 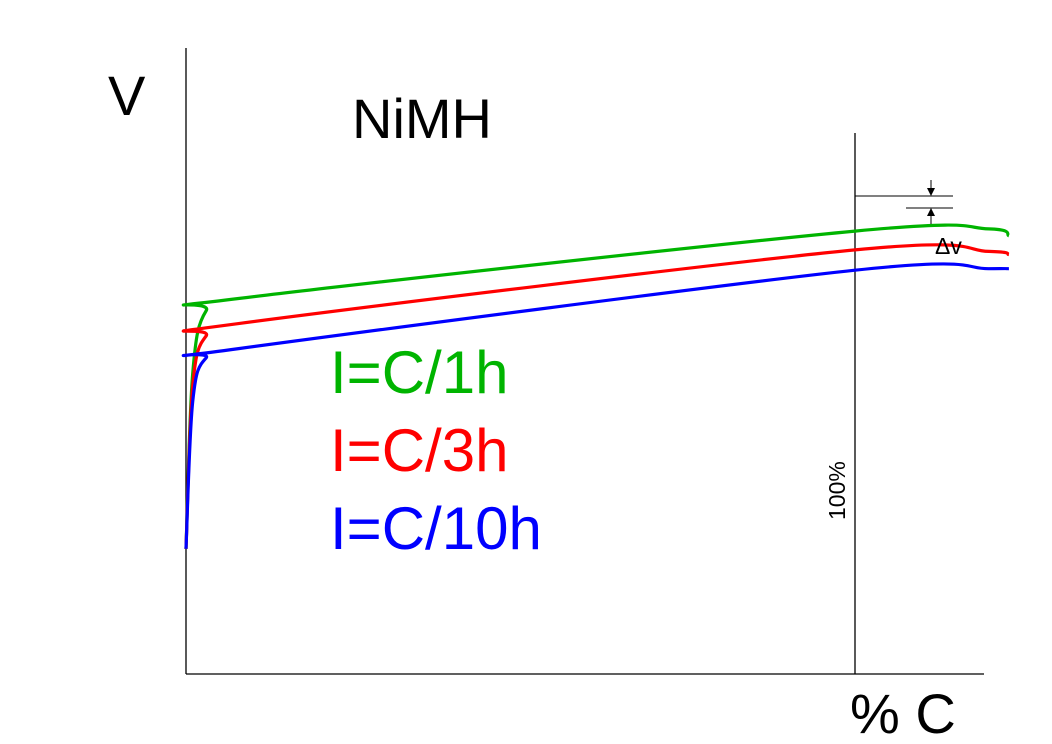 I want to click on delta-v-label: Δv, so click(x=948, y=246).